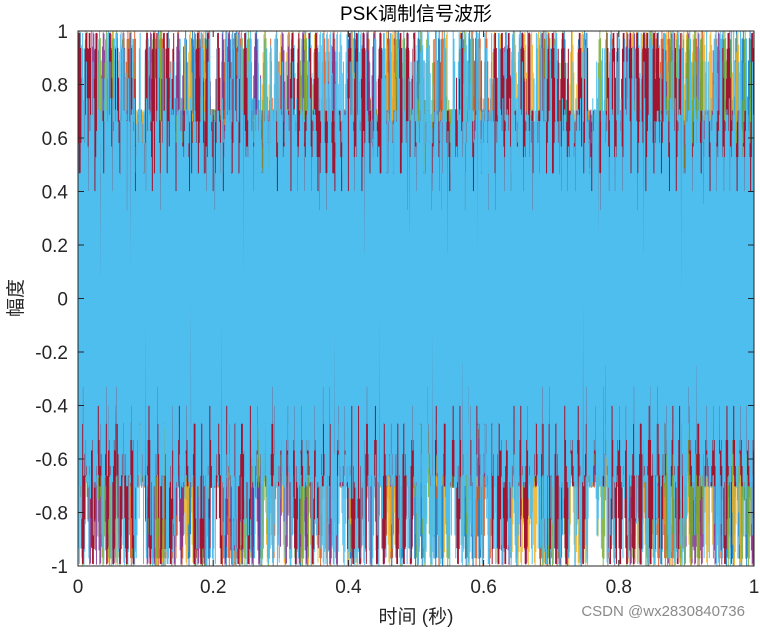 The height and width of the screenshot is (632, 760). What do you see at coordinates (59, 567) in the screenshot?
I see `y-tick-label: -1` at bounding box center [59, 567].